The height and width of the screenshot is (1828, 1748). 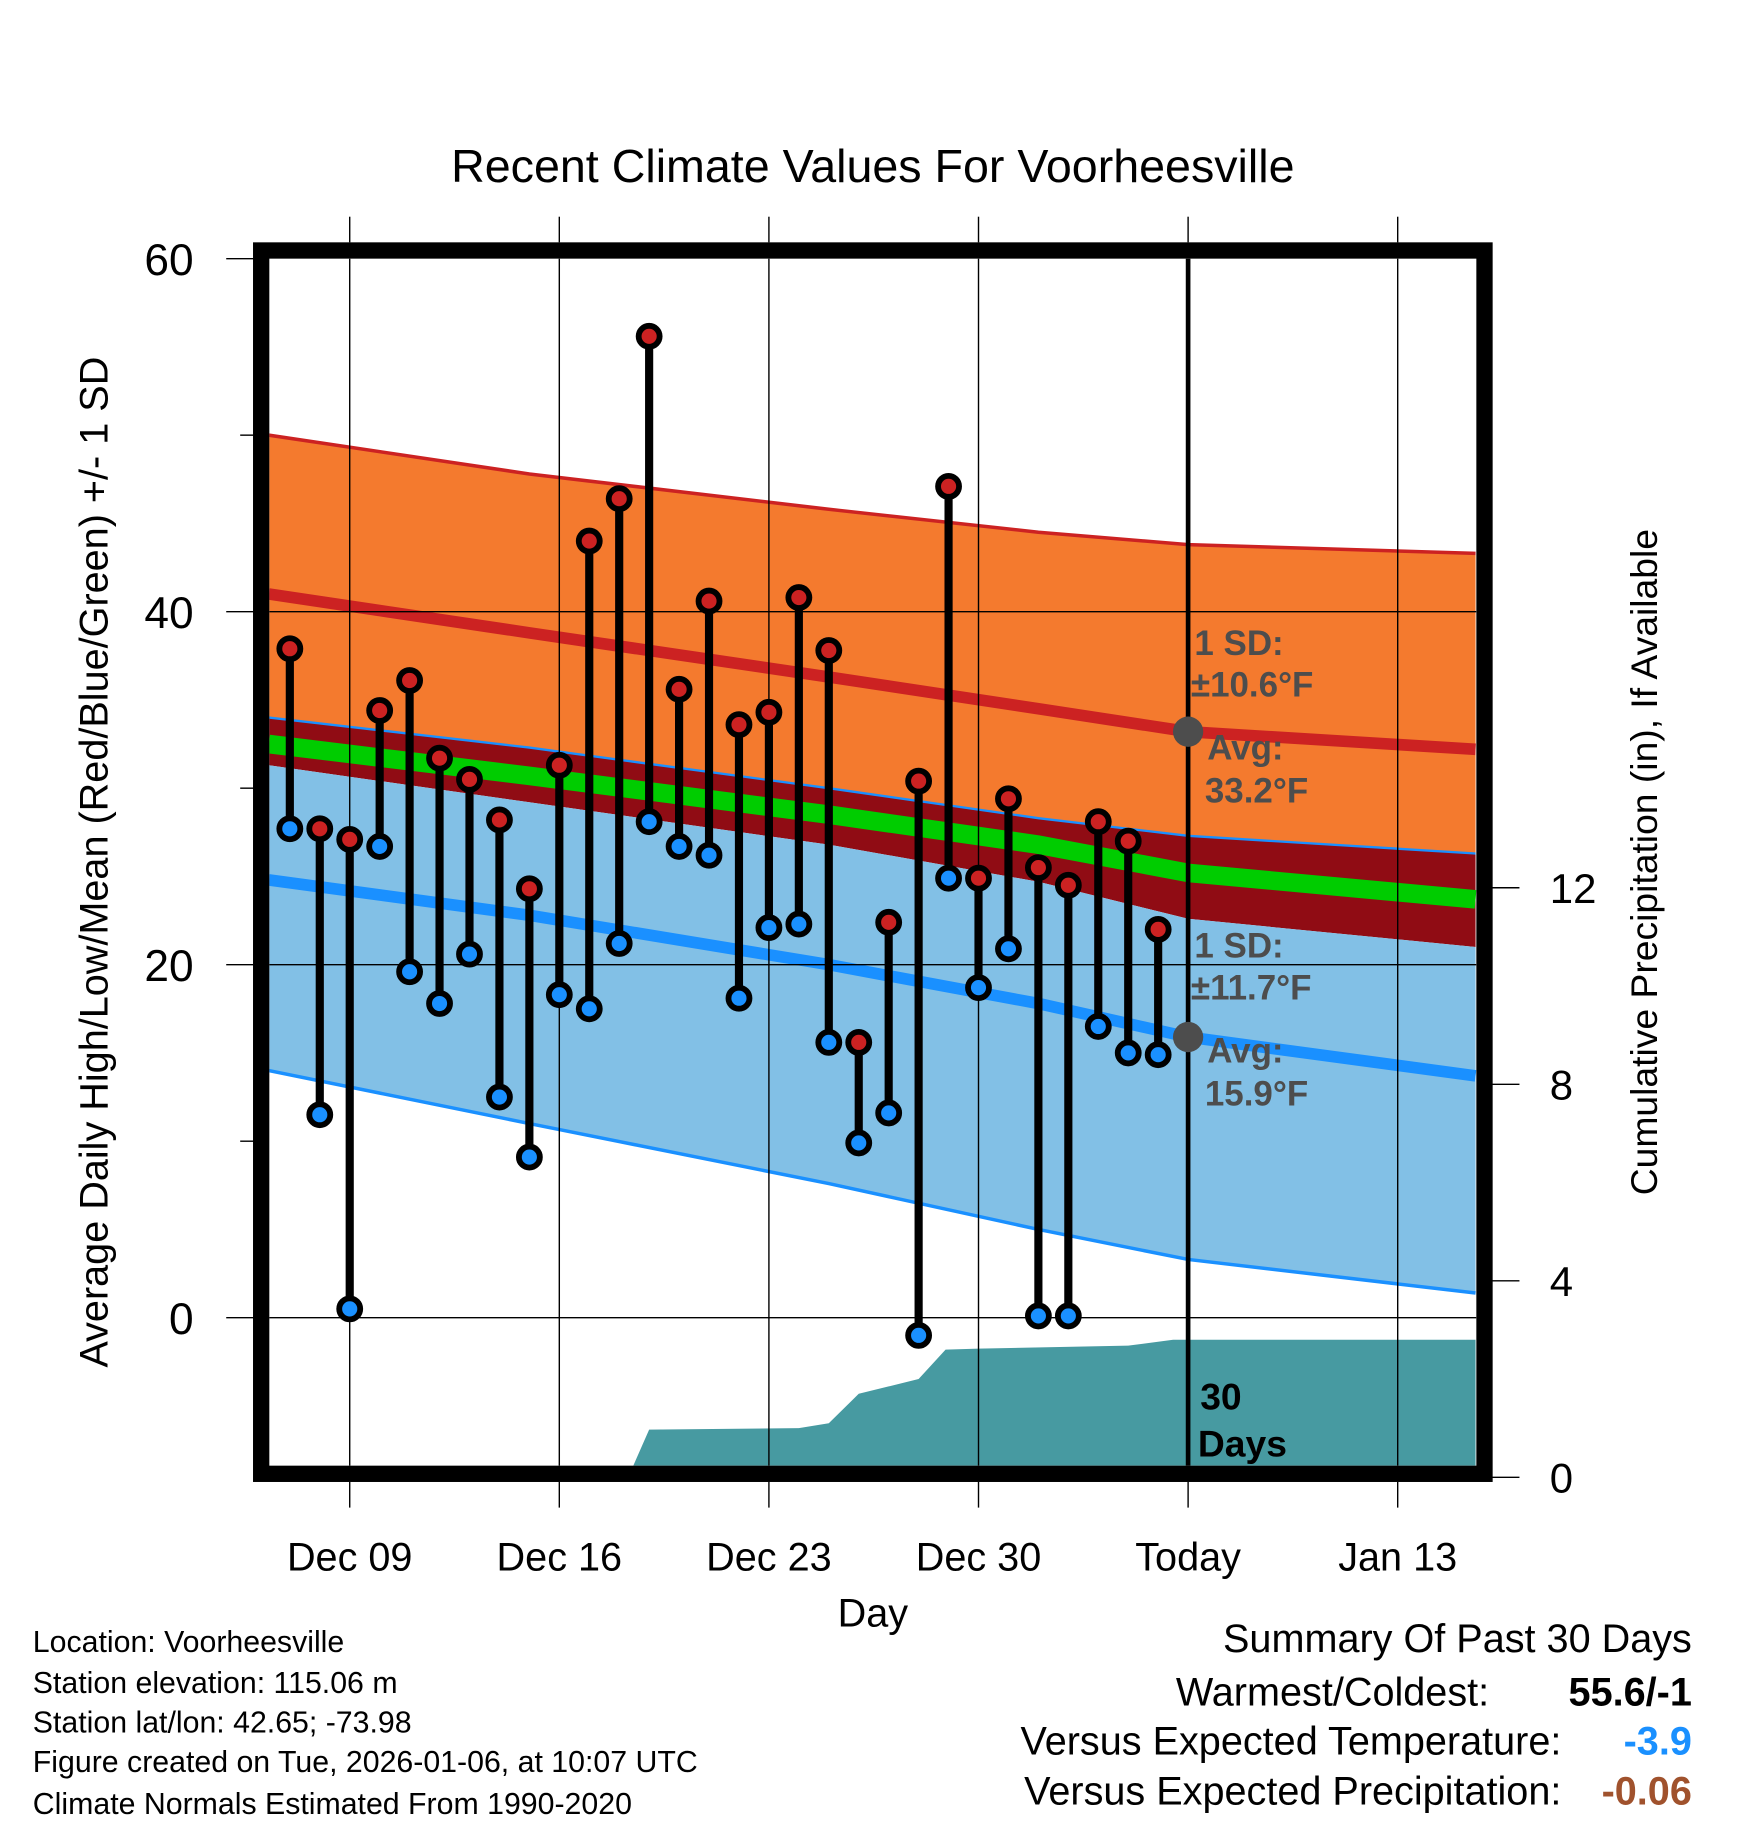 What do you see at coordinates (873, 821) in the screenshot?
I see `mean-line` at bounding box center [873, 821].